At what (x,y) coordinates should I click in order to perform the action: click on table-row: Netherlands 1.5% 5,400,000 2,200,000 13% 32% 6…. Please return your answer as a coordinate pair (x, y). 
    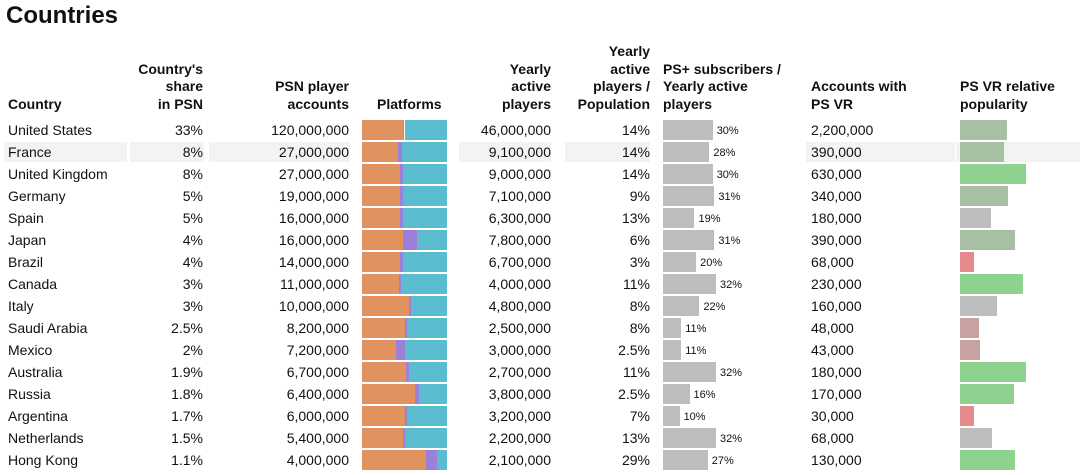
    Looking at the image, I should click on (540, 438).